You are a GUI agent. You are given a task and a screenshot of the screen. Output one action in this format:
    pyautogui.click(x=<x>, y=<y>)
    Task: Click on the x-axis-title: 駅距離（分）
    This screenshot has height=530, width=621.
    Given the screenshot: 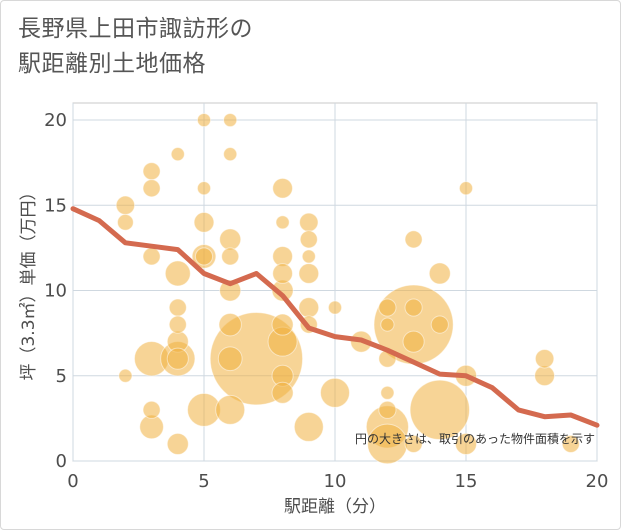 What is the action you would take?
    pyautogui.click(x=335, y=507)
    